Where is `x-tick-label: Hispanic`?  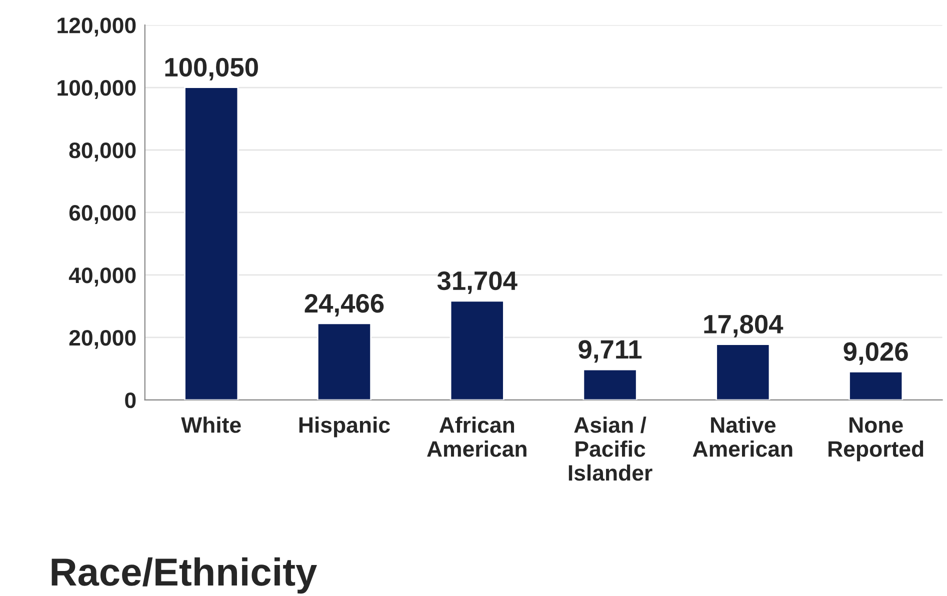 x-tick-label: Hispanic is located at coordinates (344, 427).